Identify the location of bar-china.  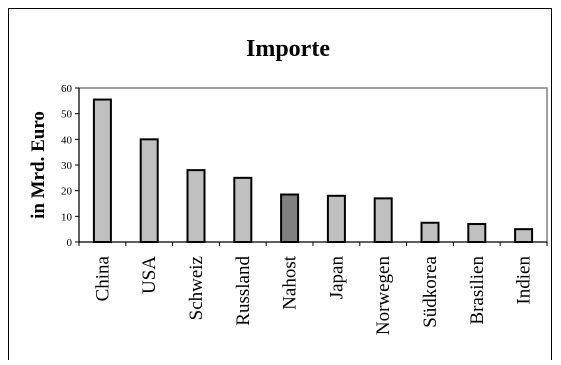
(102, 170).